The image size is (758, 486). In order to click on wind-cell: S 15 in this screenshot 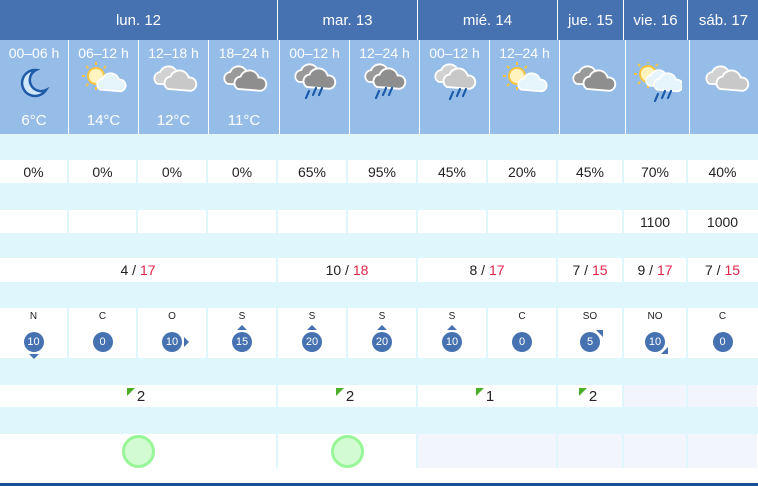, I will do `click(242, 333)`.